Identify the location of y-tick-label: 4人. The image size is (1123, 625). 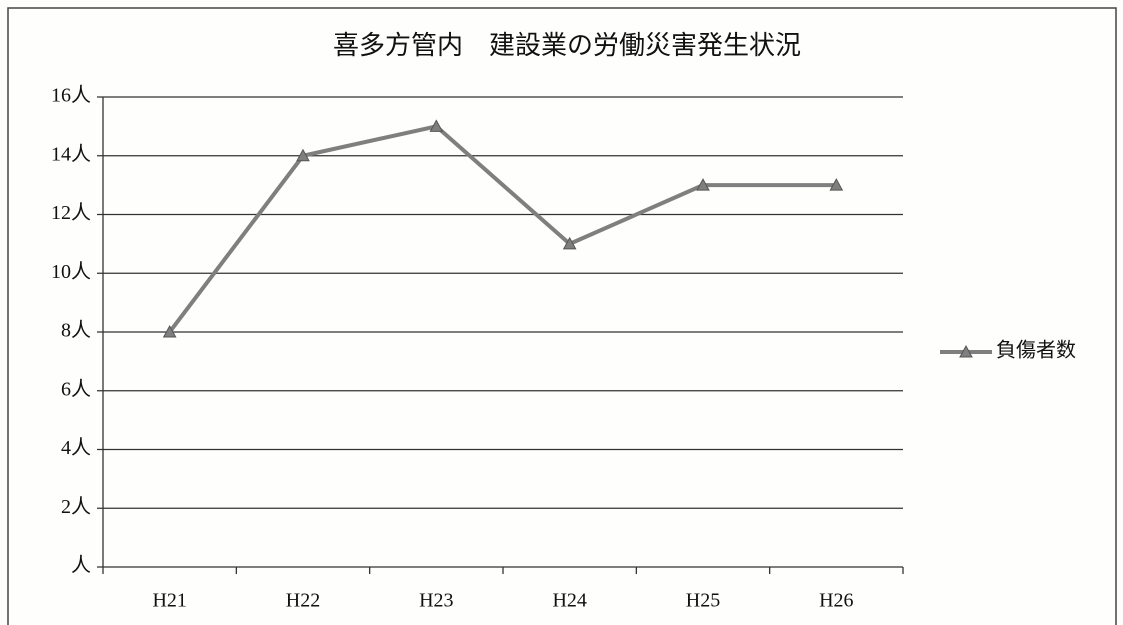
(76, 447).